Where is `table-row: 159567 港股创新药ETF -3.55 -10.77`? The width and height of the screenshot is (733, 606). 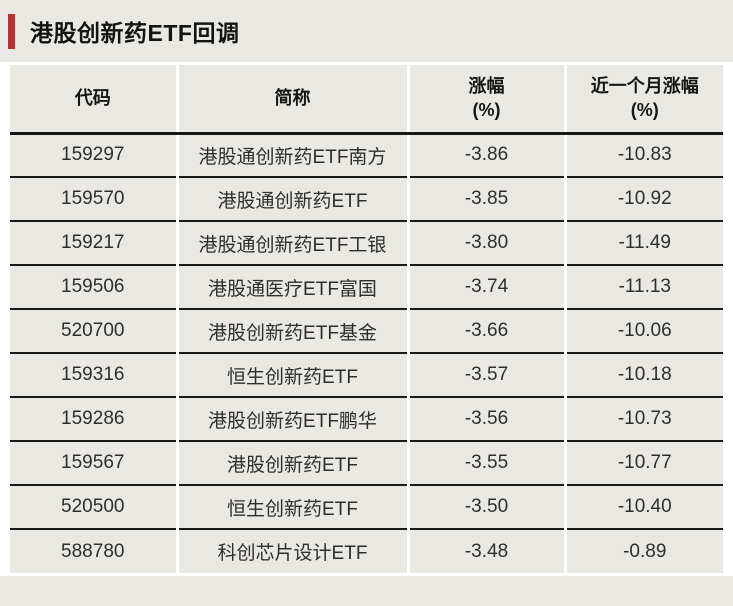 table-row: 159567 港股创新药ETF -3.55 -10.77 is located at coordinates (366, 462).